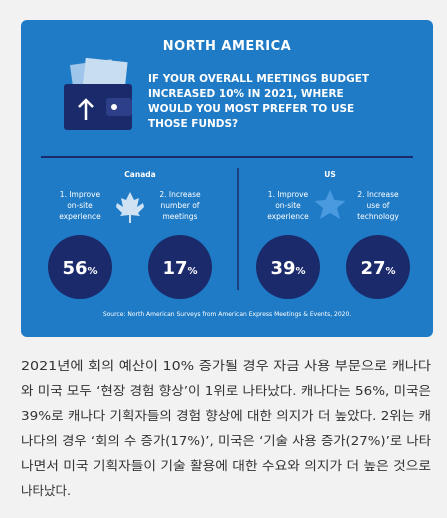 This screenshot has height=518, width=447. Describe the element at coordinates (282, 268) in the screenshot. I see `stat-value: 39` at that location.